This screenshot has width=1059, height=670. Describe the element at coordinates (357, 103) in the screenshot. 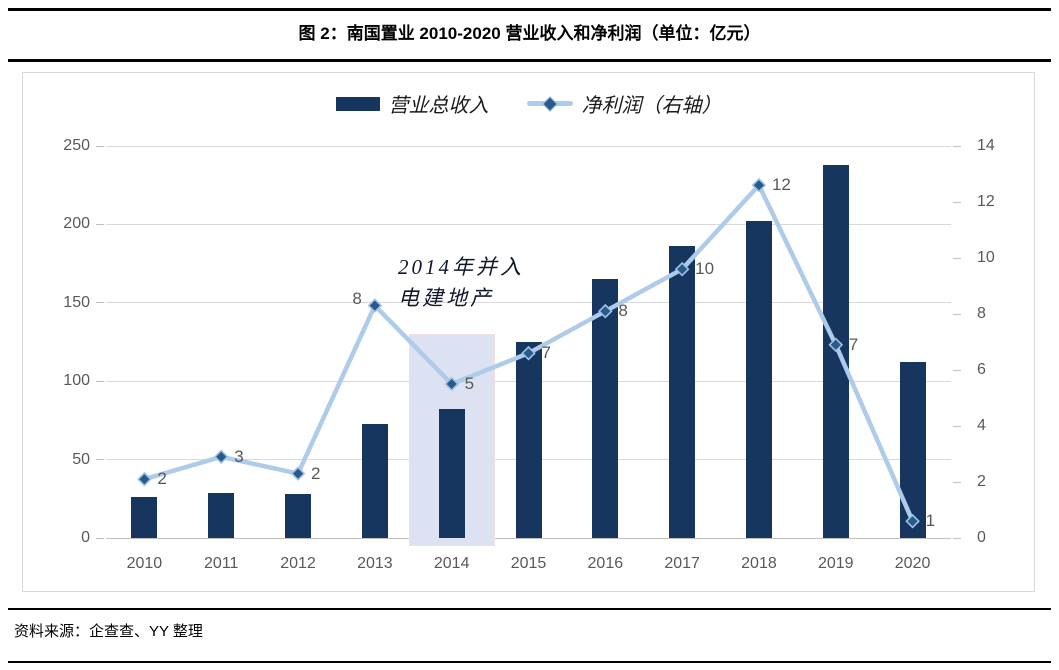

I see `bar-swatch-icon` at that location.